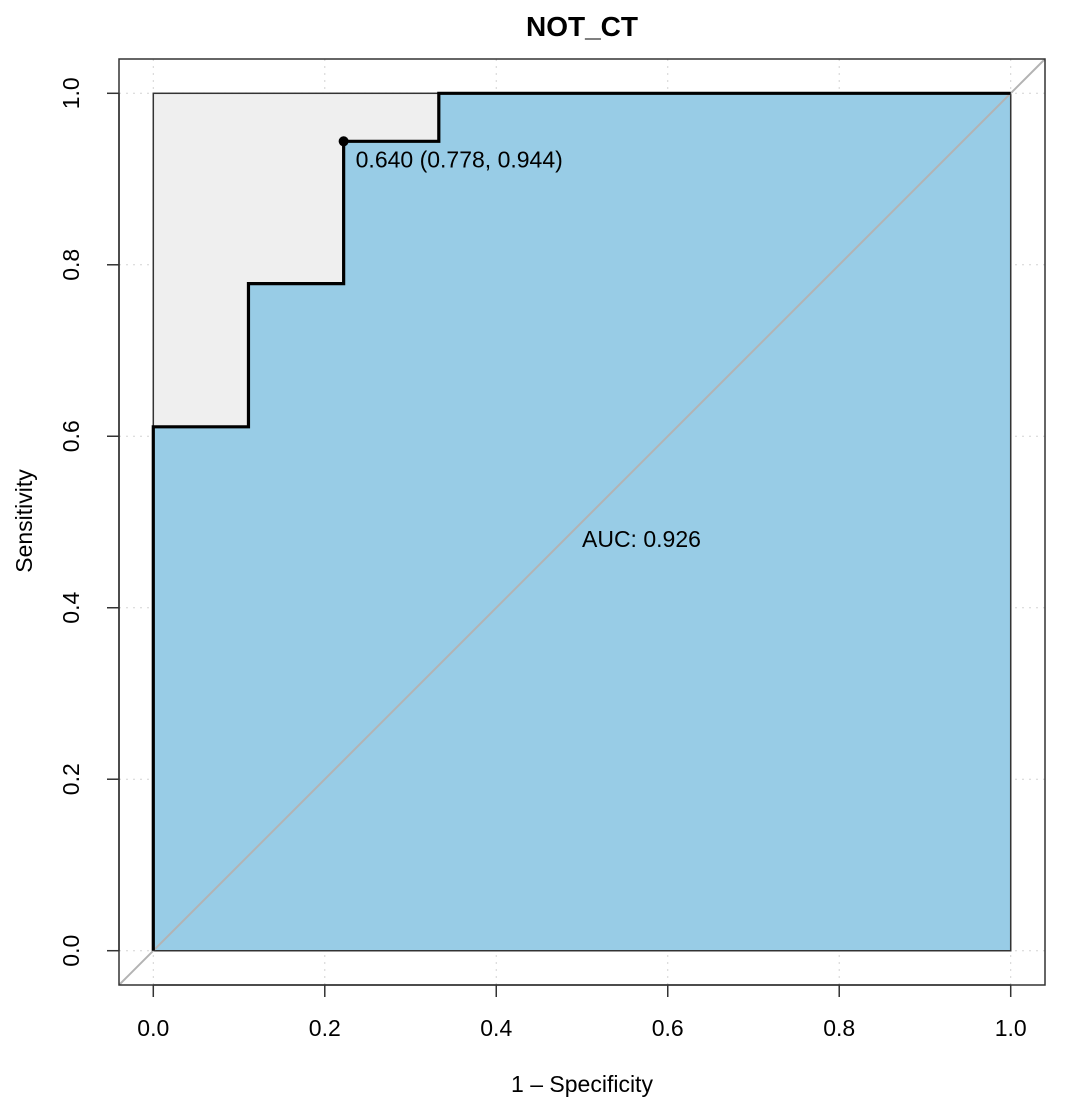 This screenshot has width=1080, height=1106. Describe the element at coordinates (343, 141) in the screenshot. I see `best-threshold-point` at that location.